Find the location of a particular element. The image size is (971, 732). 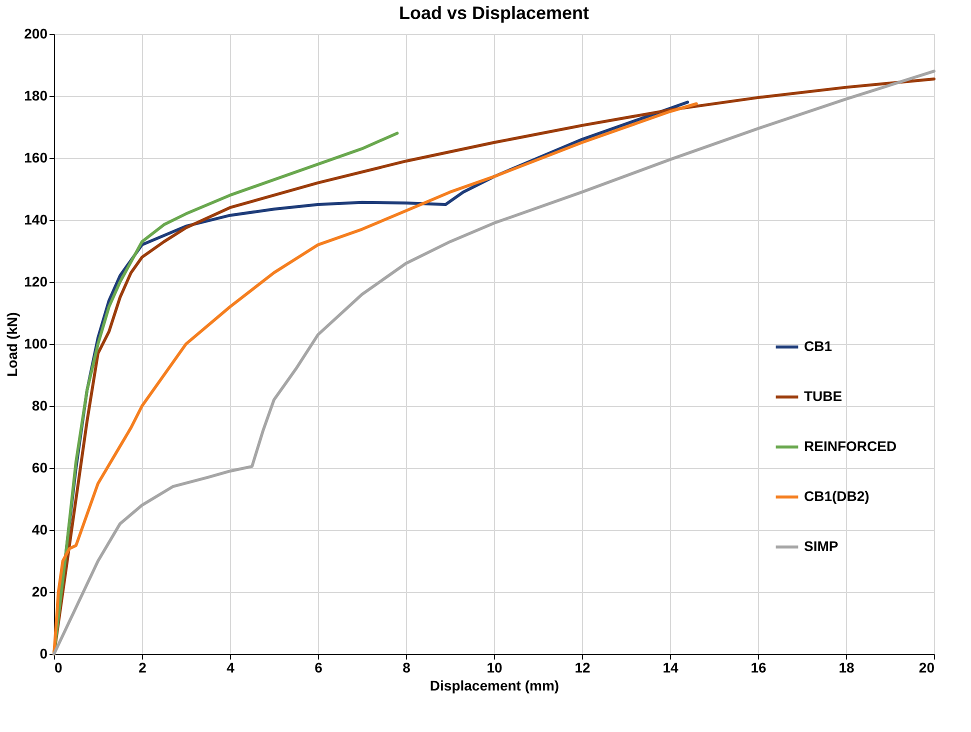

x-tick-label: 6 is located at coordinates (318, 668).